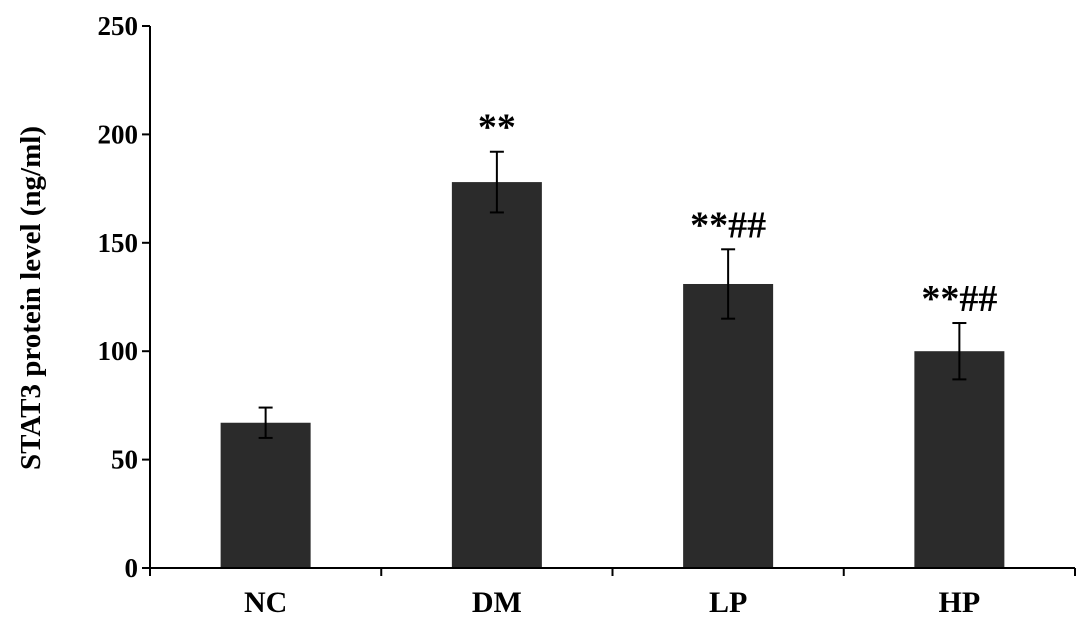 The width and height of the screenshot is (1087, 633). What do you see at coordinates (265, 602) in the screenshot?
I see `x-tick-label: NC` at bounding box center [265, 602].